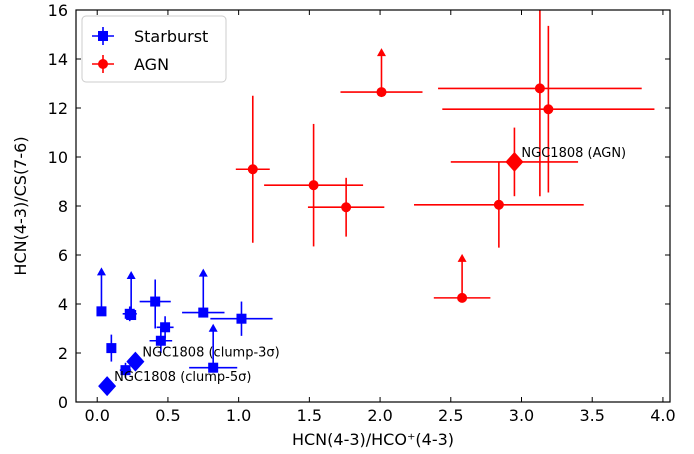 The width and height of the screenshot is (694, 454). I want to click on x-tick-label: 2.0, so click(379, 415).